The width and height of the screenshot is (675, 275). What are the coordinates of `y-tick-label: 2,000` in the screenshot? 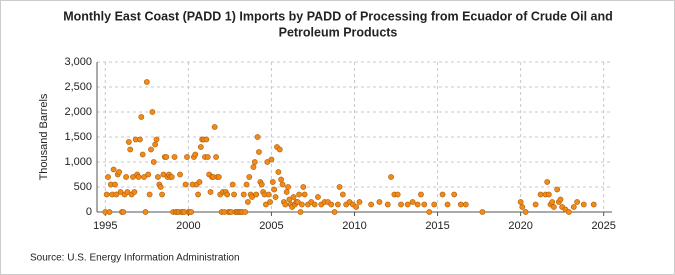 It's located at (78, 112).